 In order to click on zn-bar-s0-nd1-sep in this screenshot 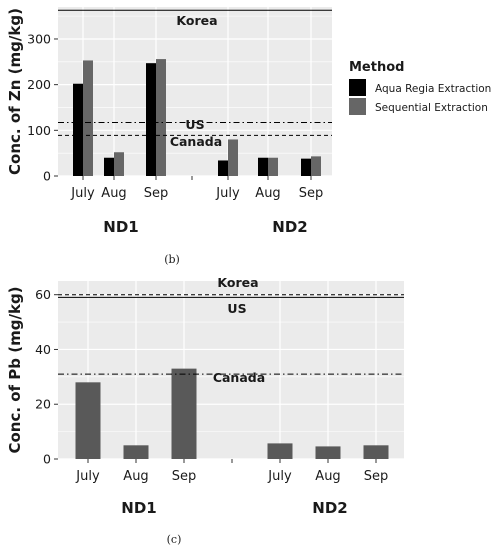, I will do `click(151, 120)`.